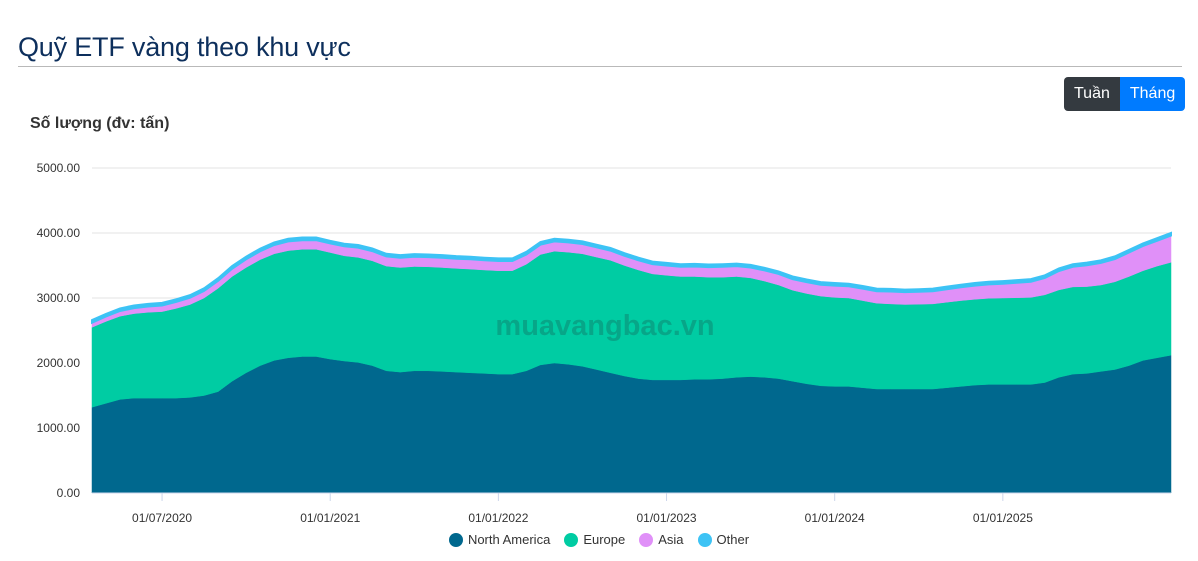 The width and height of the screenshot is (1198, 561). Describe the element at coordinates (59, 428) in the screenshot. I see `y-tick-label: 1000.00` at that location.